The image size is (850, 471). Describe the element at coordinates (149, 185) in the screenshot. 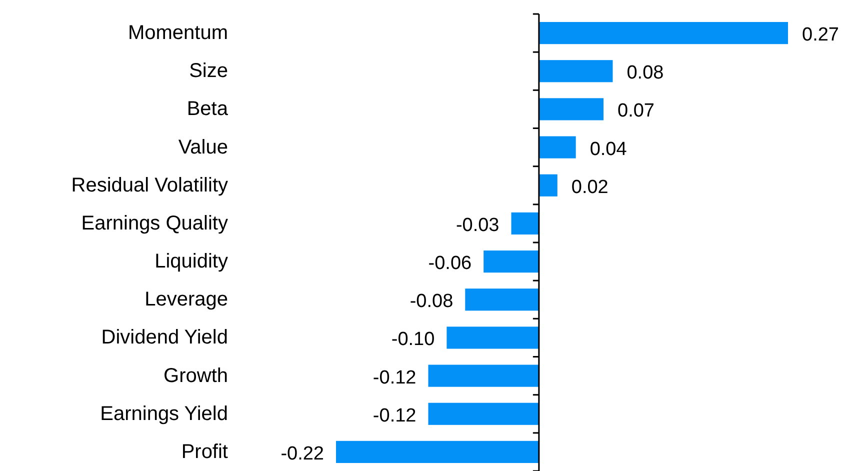

I see `y-tick-label: Residual Volatility` at that location.